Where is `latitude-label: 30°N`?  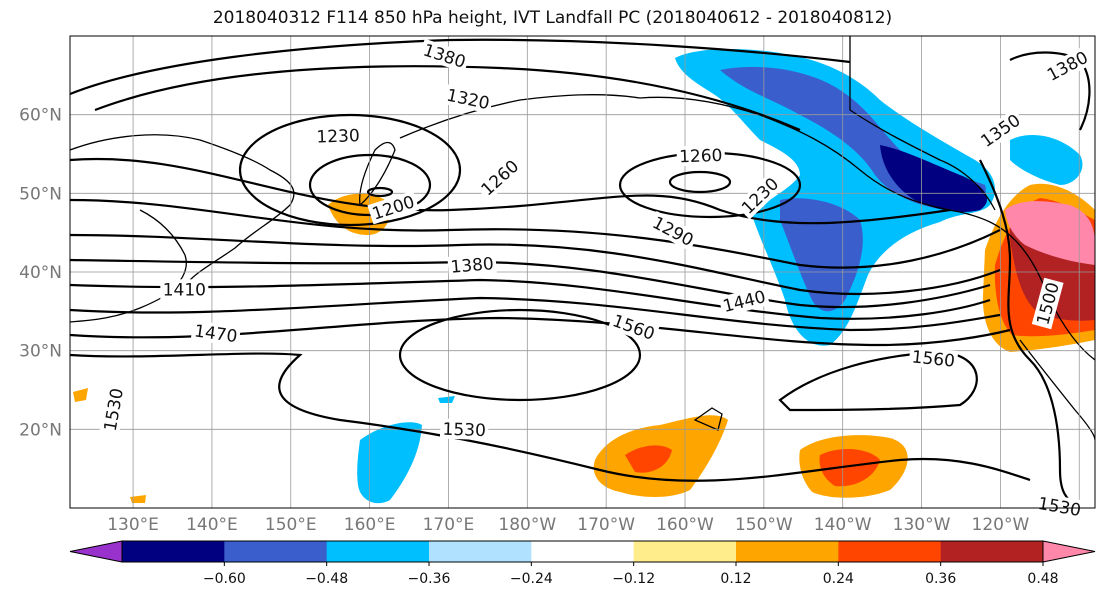 latitude-label: 30°N is located at coordinates (40, 352).